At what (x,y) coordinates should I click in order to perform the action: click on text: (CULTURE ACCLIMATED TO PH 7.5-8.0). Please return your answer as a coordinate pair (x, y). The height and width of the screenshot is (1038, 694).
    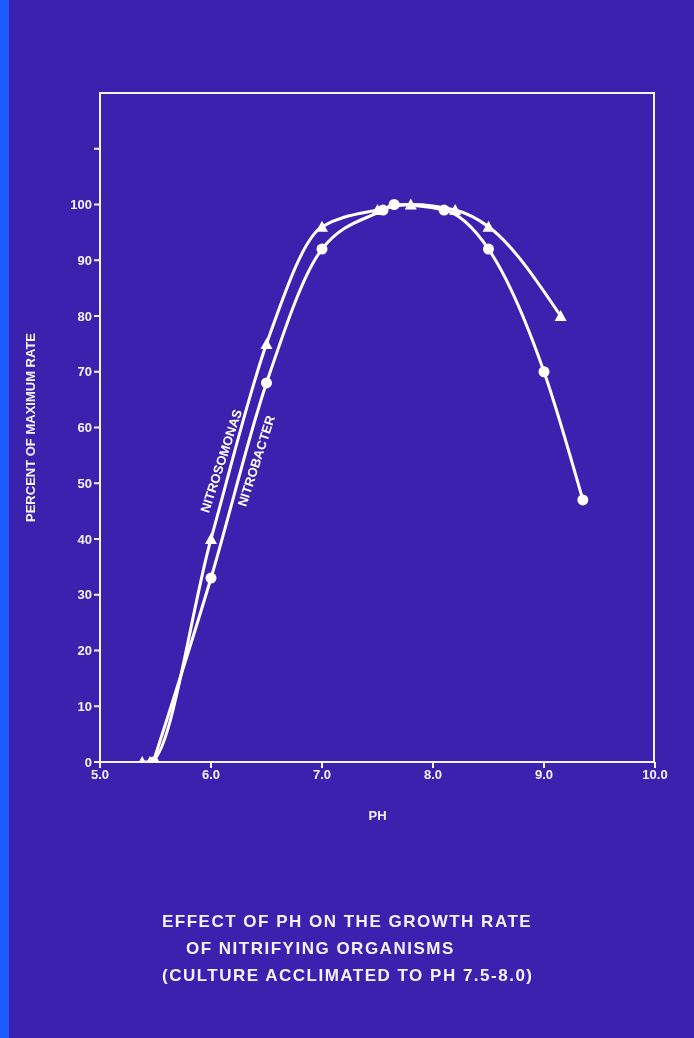
    Looking at the image, I should click on (348, 976).